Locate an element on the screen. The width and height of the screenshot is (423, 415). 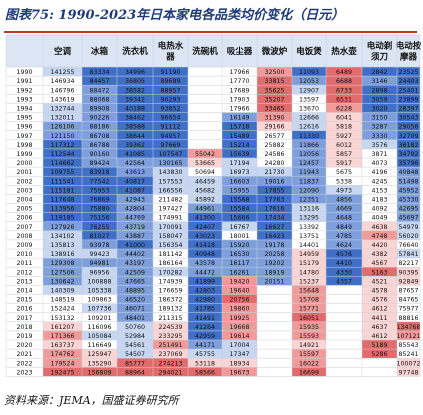
cell-value: 6228 is located at coordinates (344, 109).